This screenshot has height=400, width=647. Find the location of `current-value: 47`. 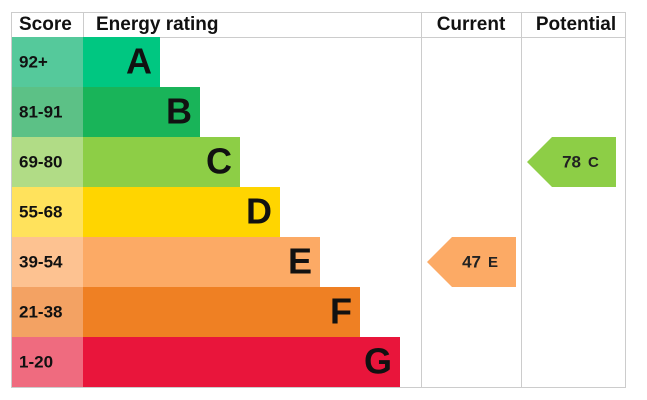

current-value: 47 is located at coordinates (471, 261).